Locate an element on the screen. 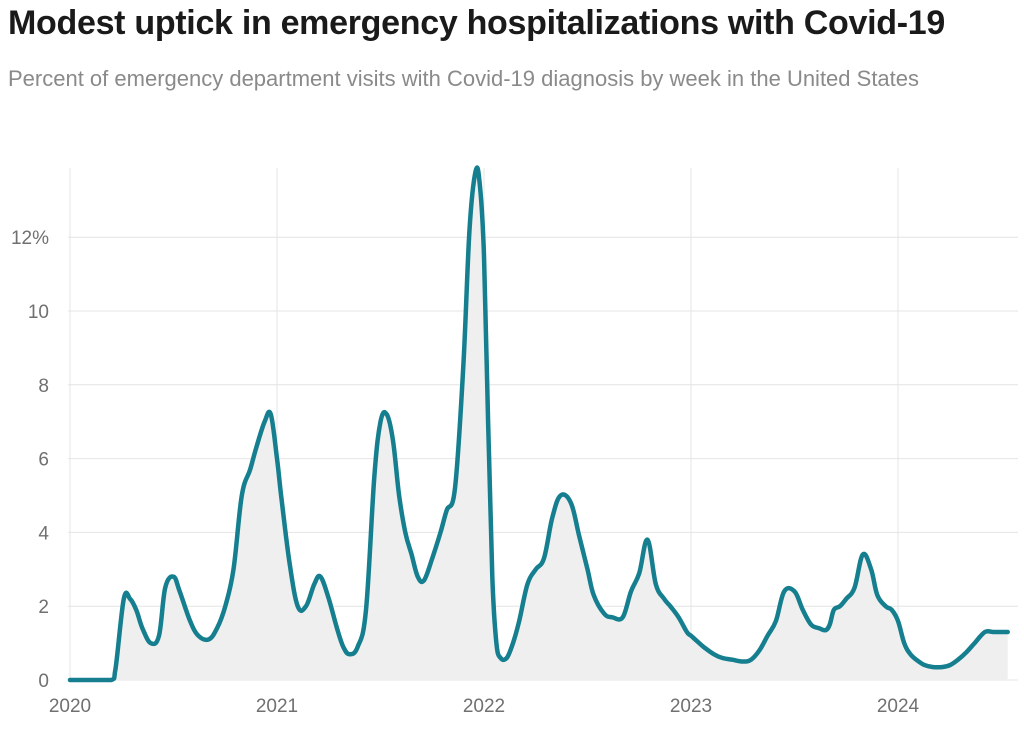  y-tick-label: 12% is located at coordinates (30, 238).